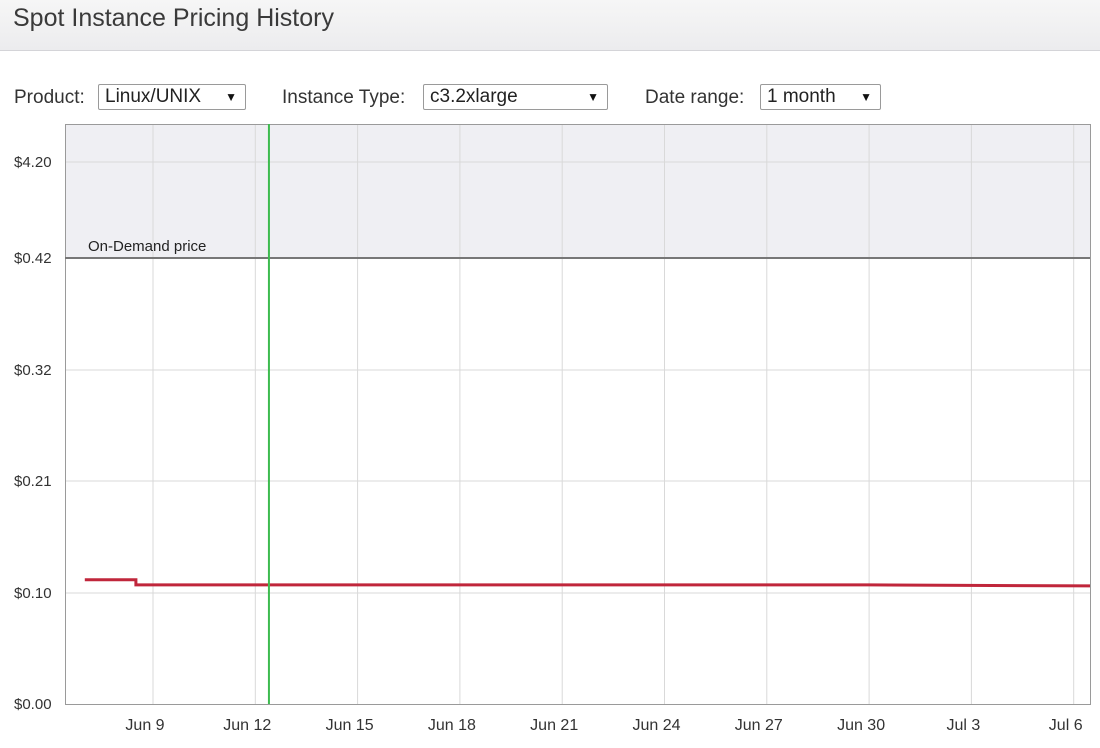 Image resolution: width=1100 pixels, height=748 pixels. I want to click on y-tick-label: $0.00, so click(33, 704).